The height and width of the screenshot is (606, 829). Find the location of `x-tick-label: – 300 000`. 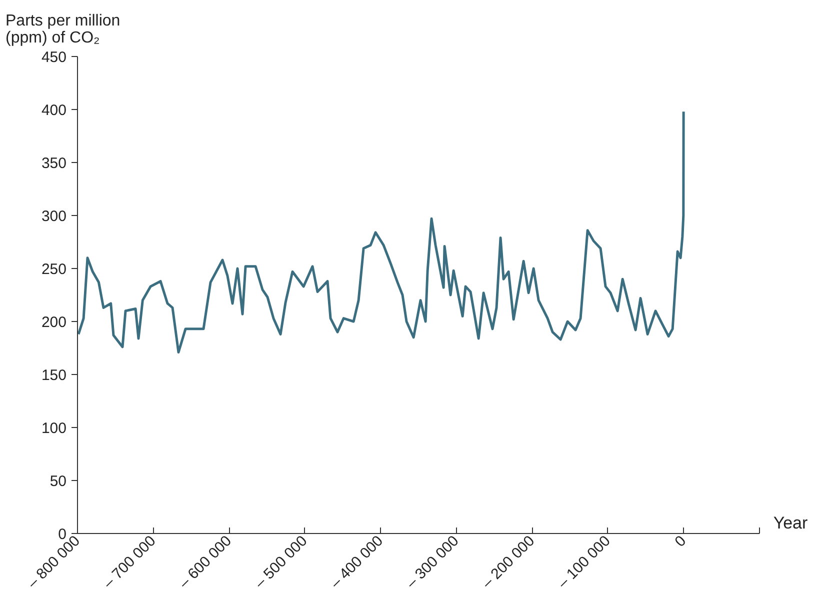

x-tick-label: – 300 000 is located at coordinates (432, 562).